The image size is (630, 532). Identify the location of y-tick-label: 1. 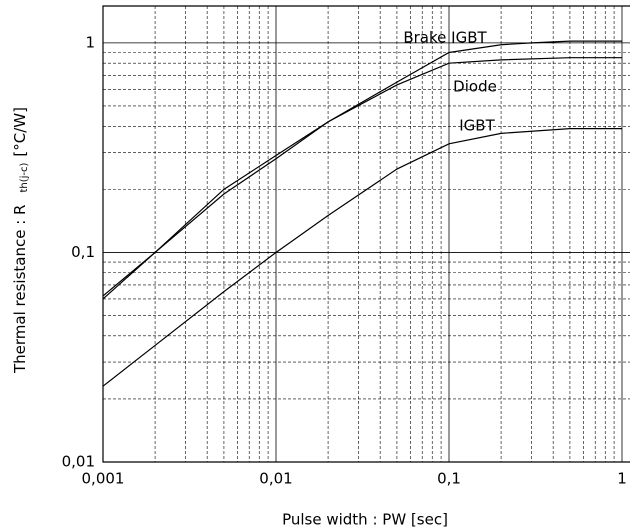
(90, 42).